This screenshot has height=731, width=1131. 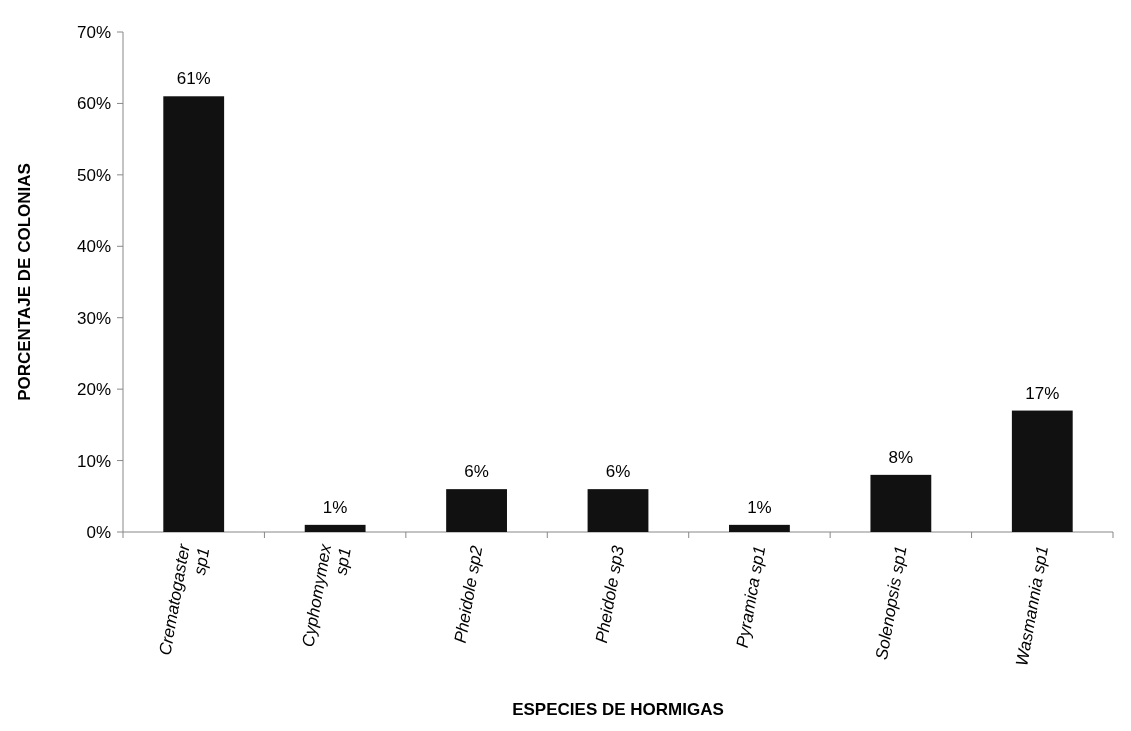 I want to click on y-tick-label: 50%, so click(x=93, y=175).